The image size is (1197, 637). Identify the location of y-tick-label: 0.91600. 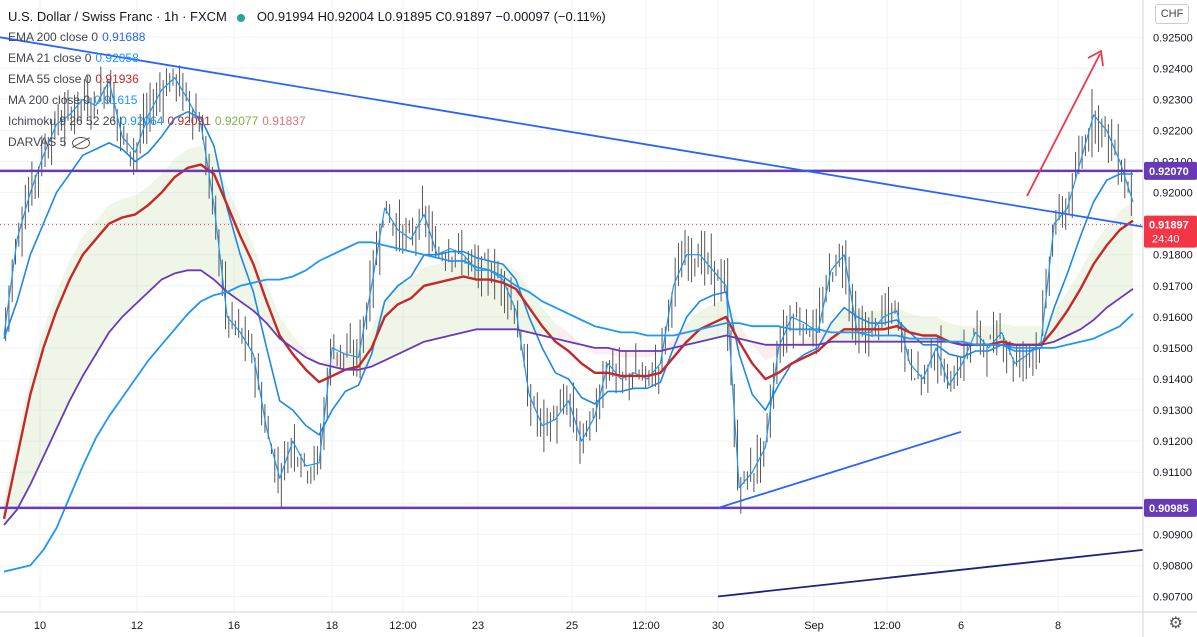
(1173, 318).